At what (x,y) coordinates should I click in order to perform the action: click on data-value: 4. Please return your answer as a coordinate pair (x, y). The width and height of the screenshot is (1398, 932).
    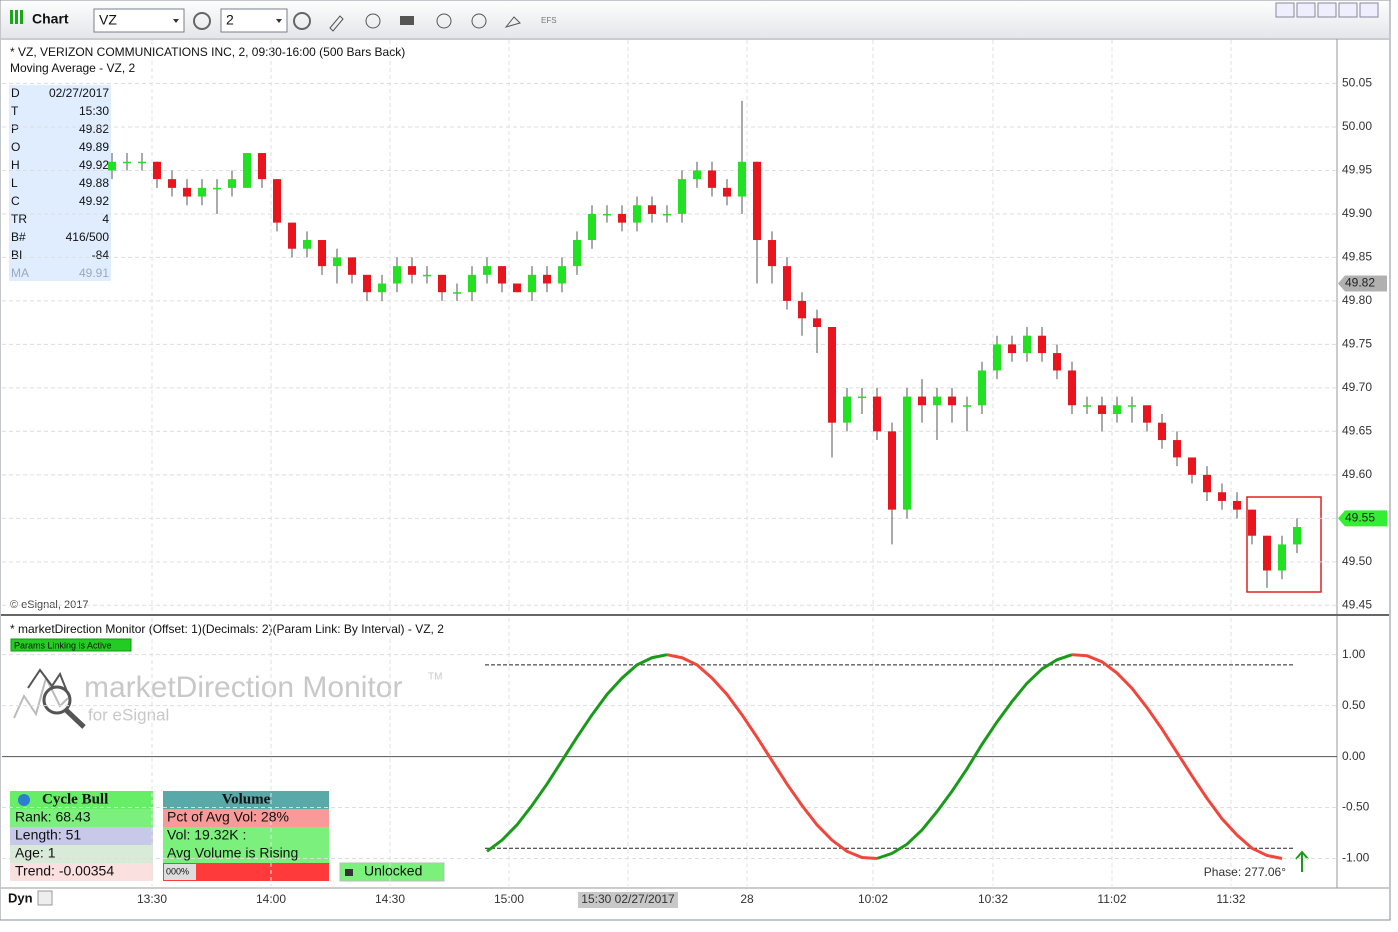
    Looking at the image, I should click on (105, 219).